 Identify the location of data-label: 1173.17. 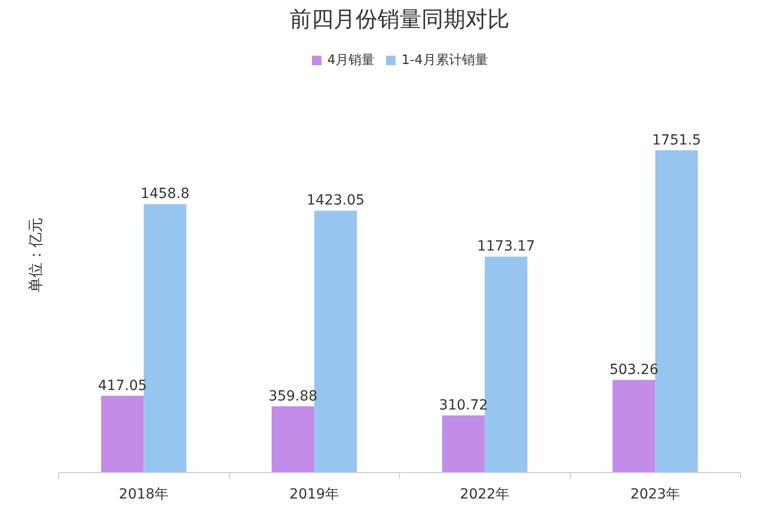
(506, 246).